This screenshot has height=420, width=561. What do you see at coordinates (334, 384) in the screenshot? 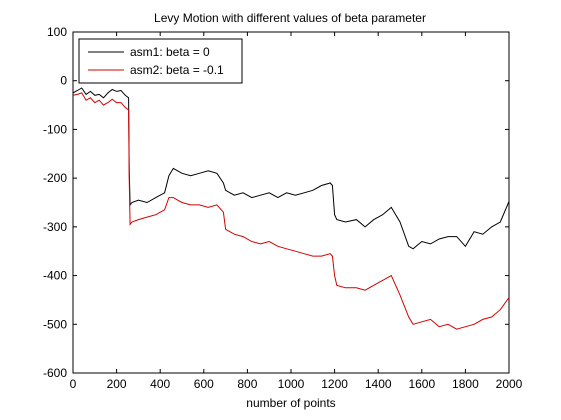
I see `x-tick-label: 1200` at bounding box center [334, 384].